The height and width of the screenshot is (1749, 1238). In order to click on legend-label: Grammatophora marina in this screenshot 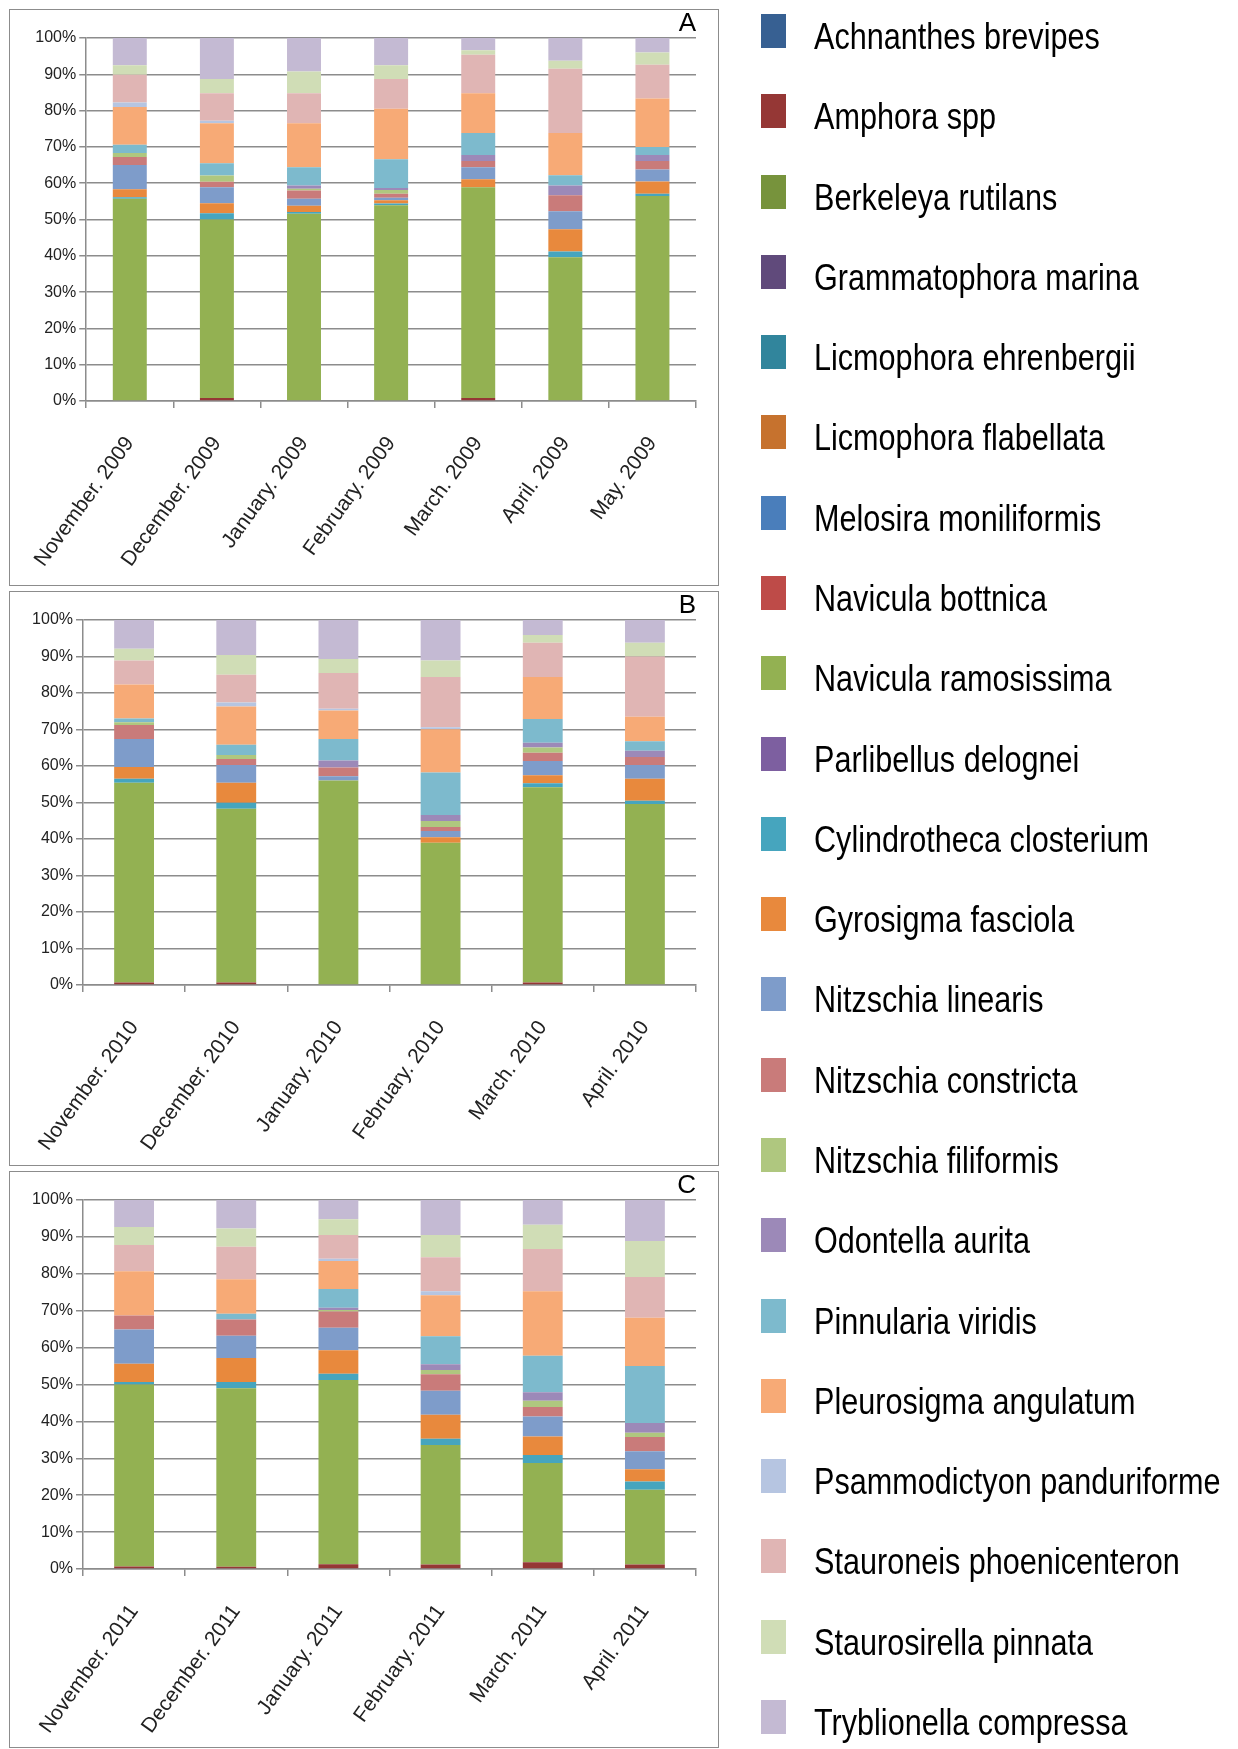, I will do `click(977, 277)`.